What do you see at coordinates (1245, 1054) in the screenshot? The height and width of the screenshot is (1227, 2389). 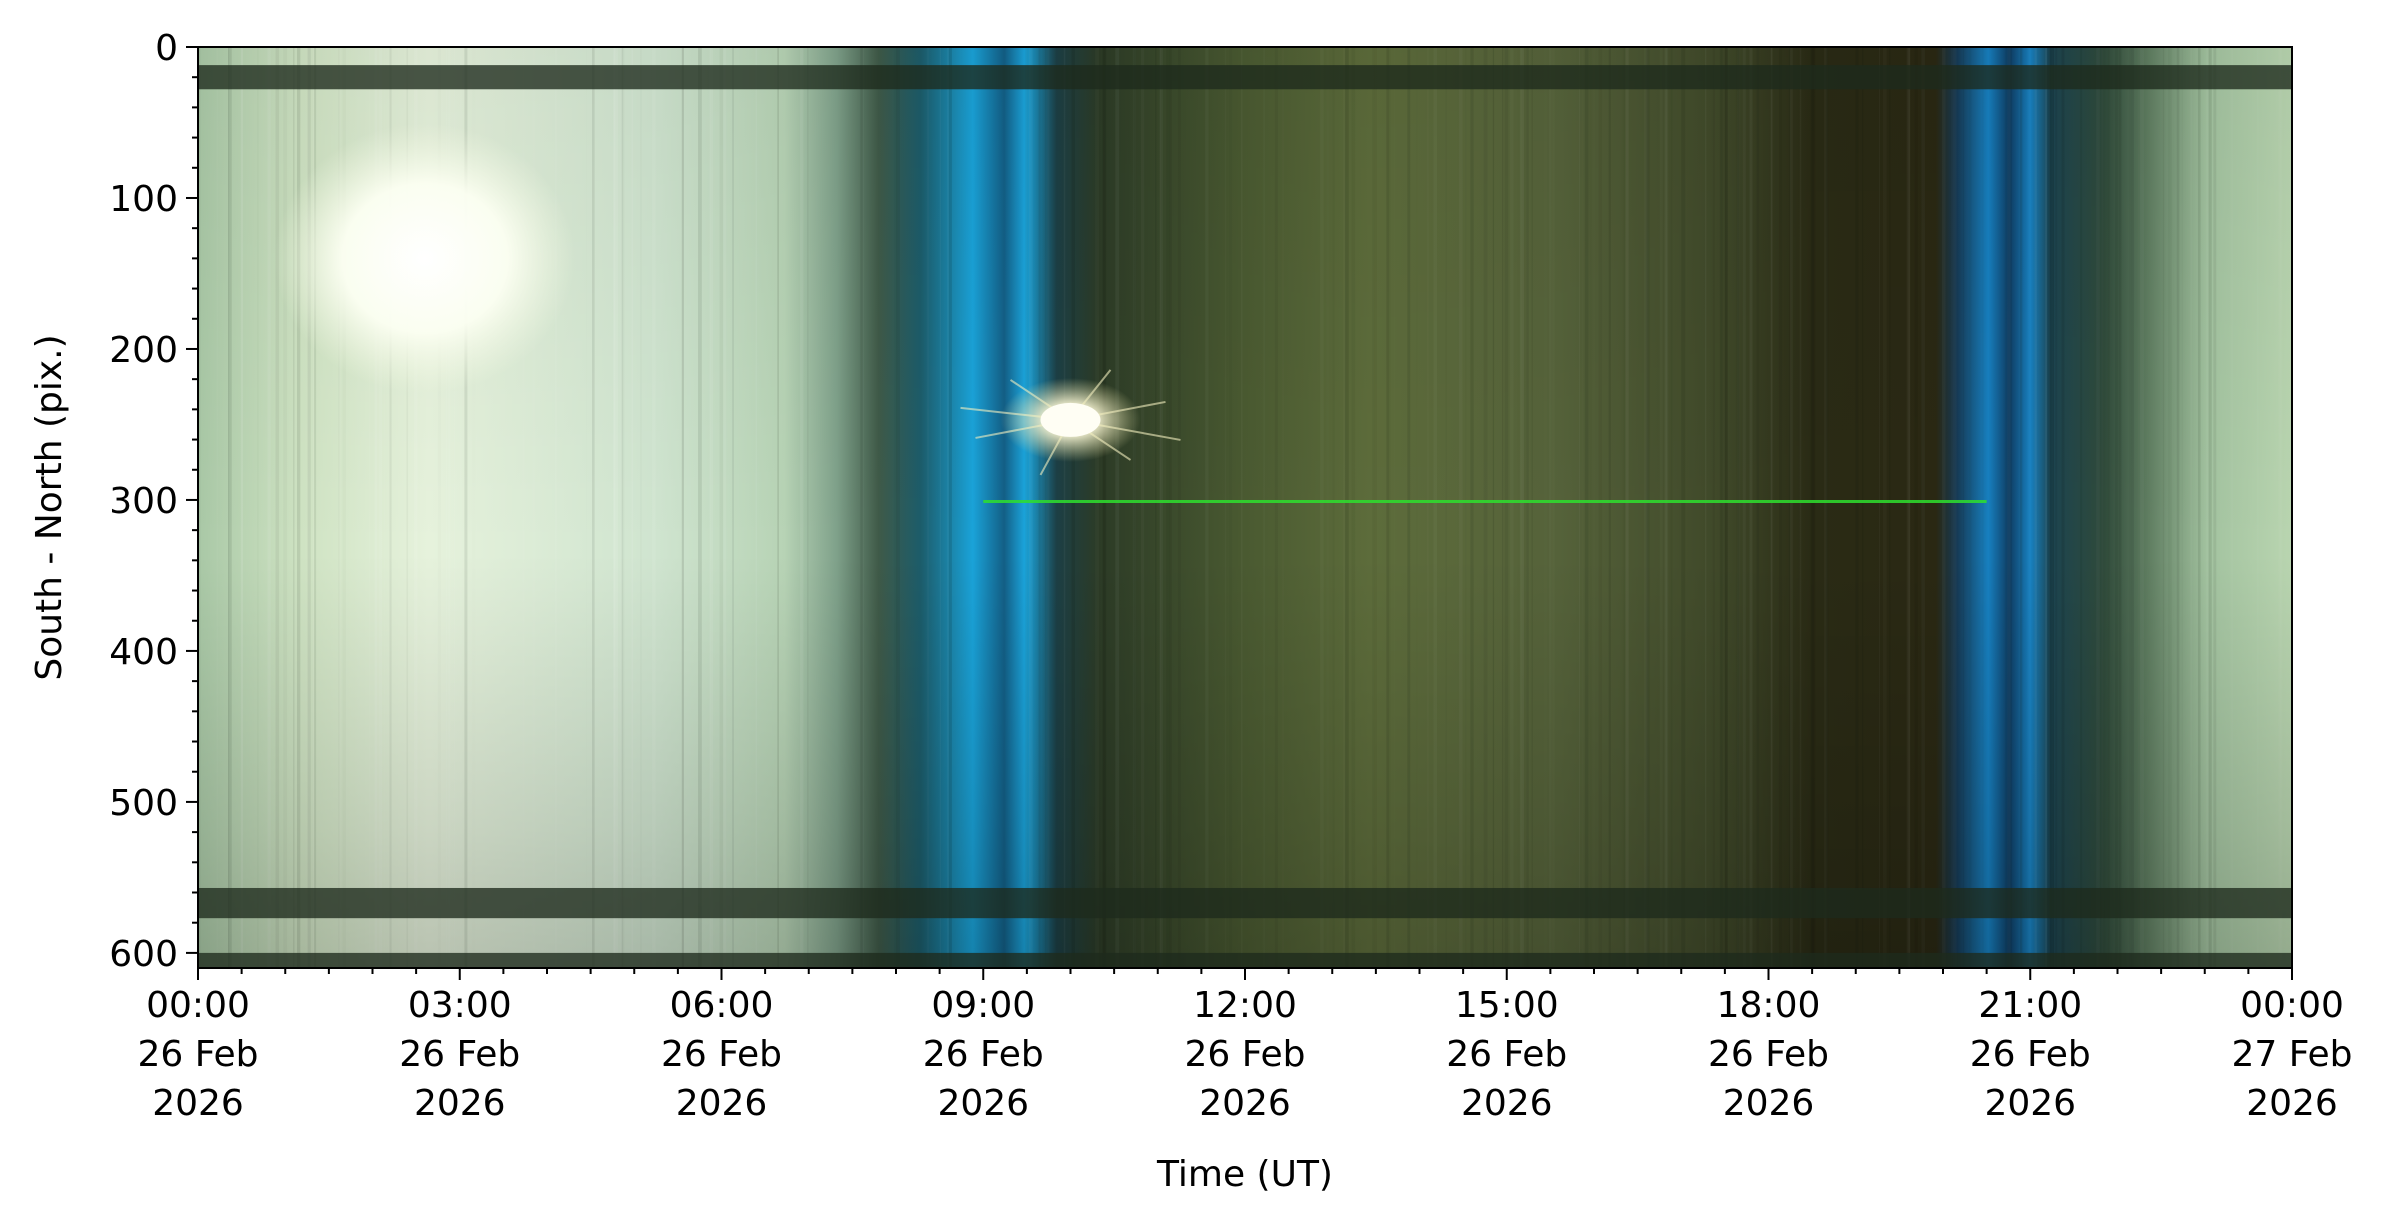 I see `x-tick-label: 12:00 26 Feb 2026` at bounding box center [1245, 1054].